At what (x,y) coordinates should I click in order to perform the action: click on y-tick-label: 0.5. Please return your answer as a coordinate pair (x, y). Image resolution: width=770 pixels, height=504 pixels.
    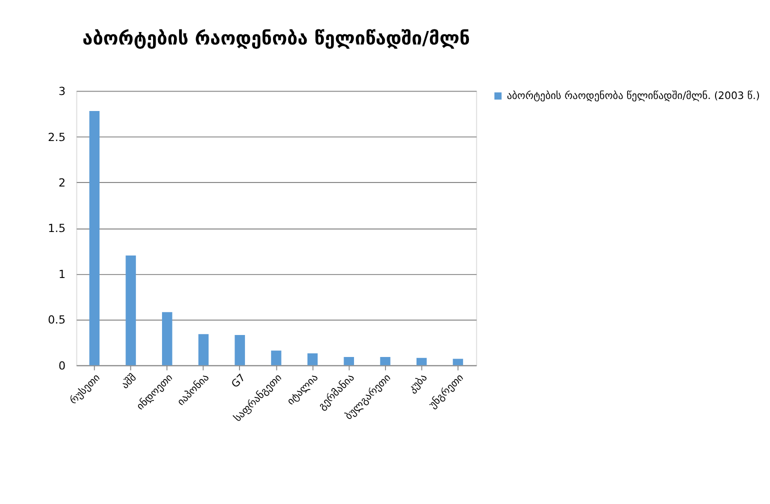
    Looking at the image, I should click on (57, 320).